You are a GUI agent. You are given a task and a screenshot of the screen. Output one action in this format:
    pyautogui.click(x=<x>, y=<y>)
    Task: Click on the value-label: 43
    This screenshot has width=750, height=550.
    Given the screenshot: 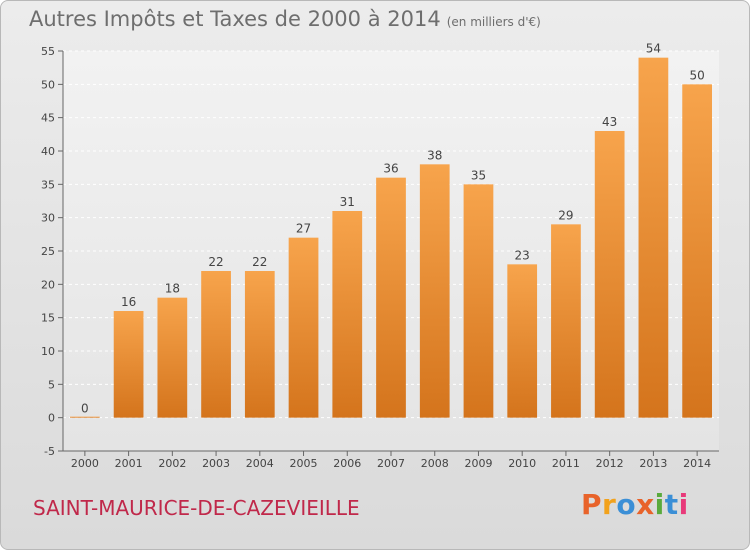 What is the action you would take?
    pyautogui.click(x=609, y=122)
    